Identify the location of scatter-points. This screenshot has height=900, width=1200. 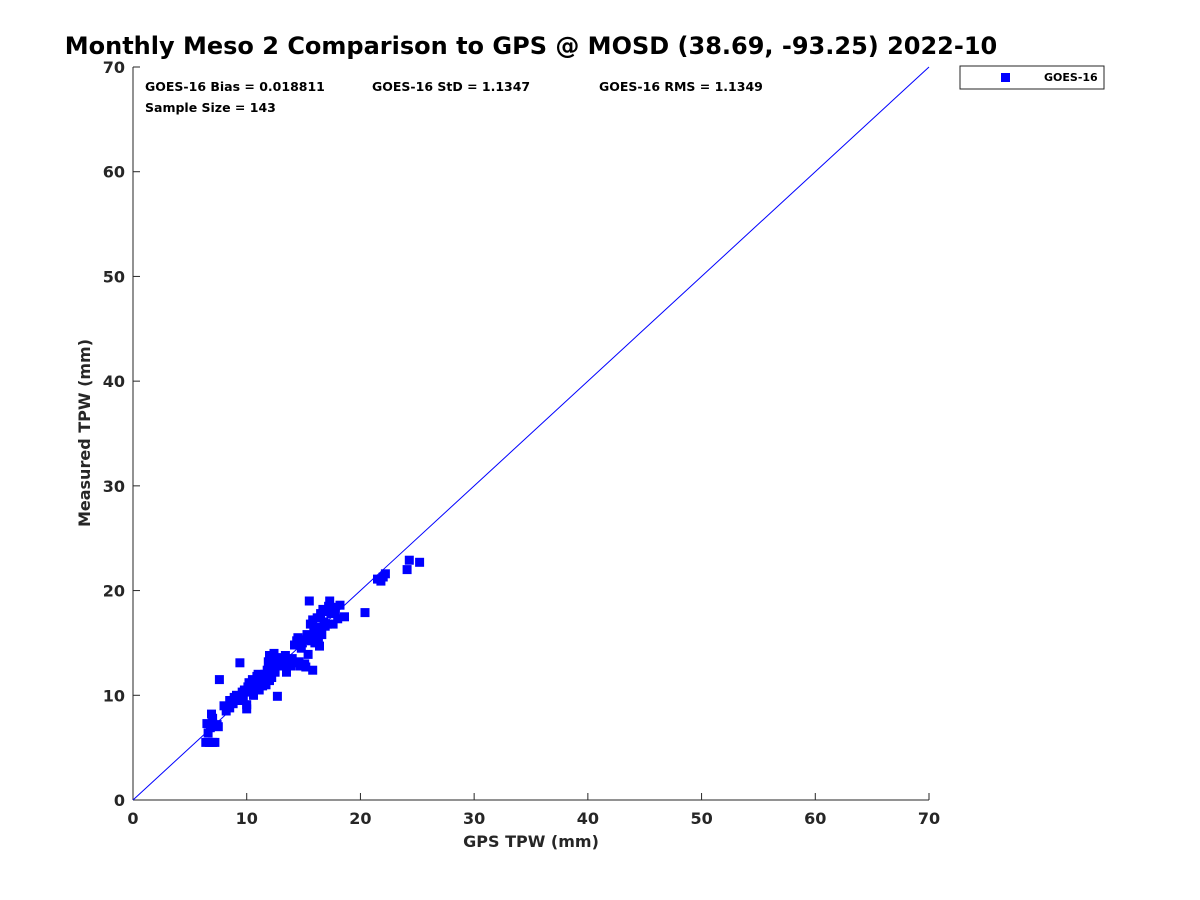
(313, 651).